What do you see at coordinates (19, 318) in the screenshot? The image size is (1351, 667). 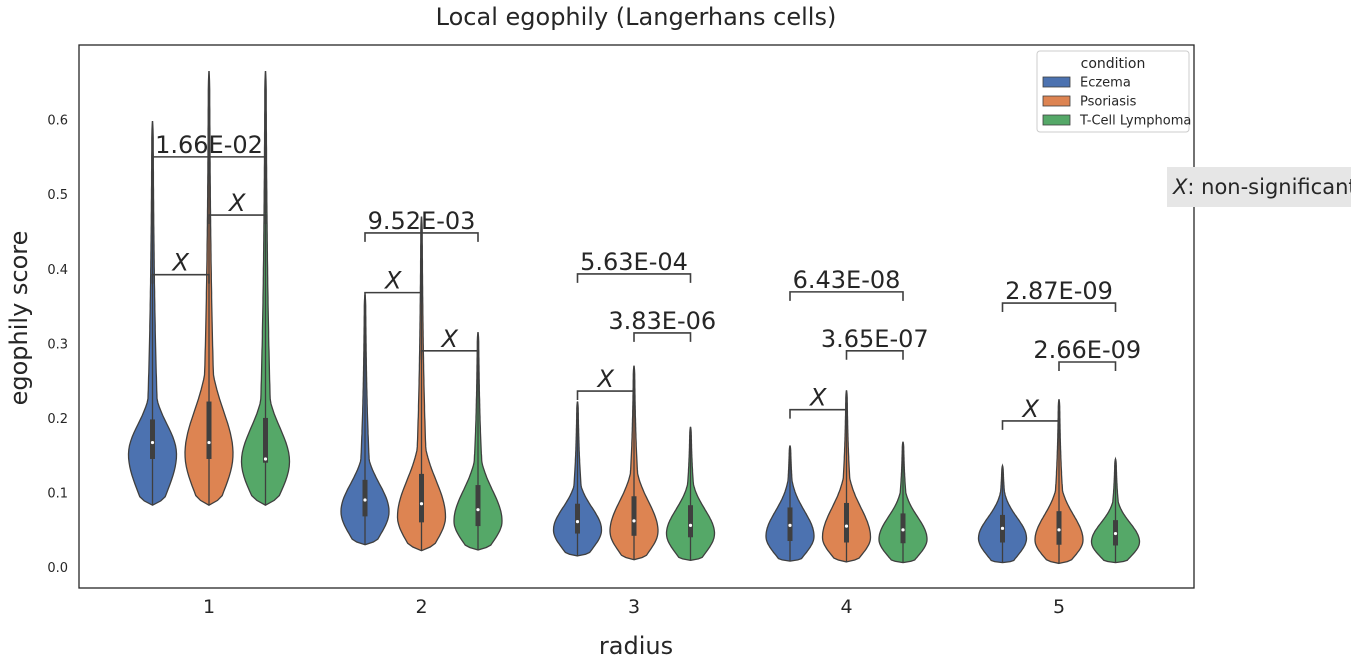 I see `y-axis-label: egophily score` at bounding box center [19, 318].